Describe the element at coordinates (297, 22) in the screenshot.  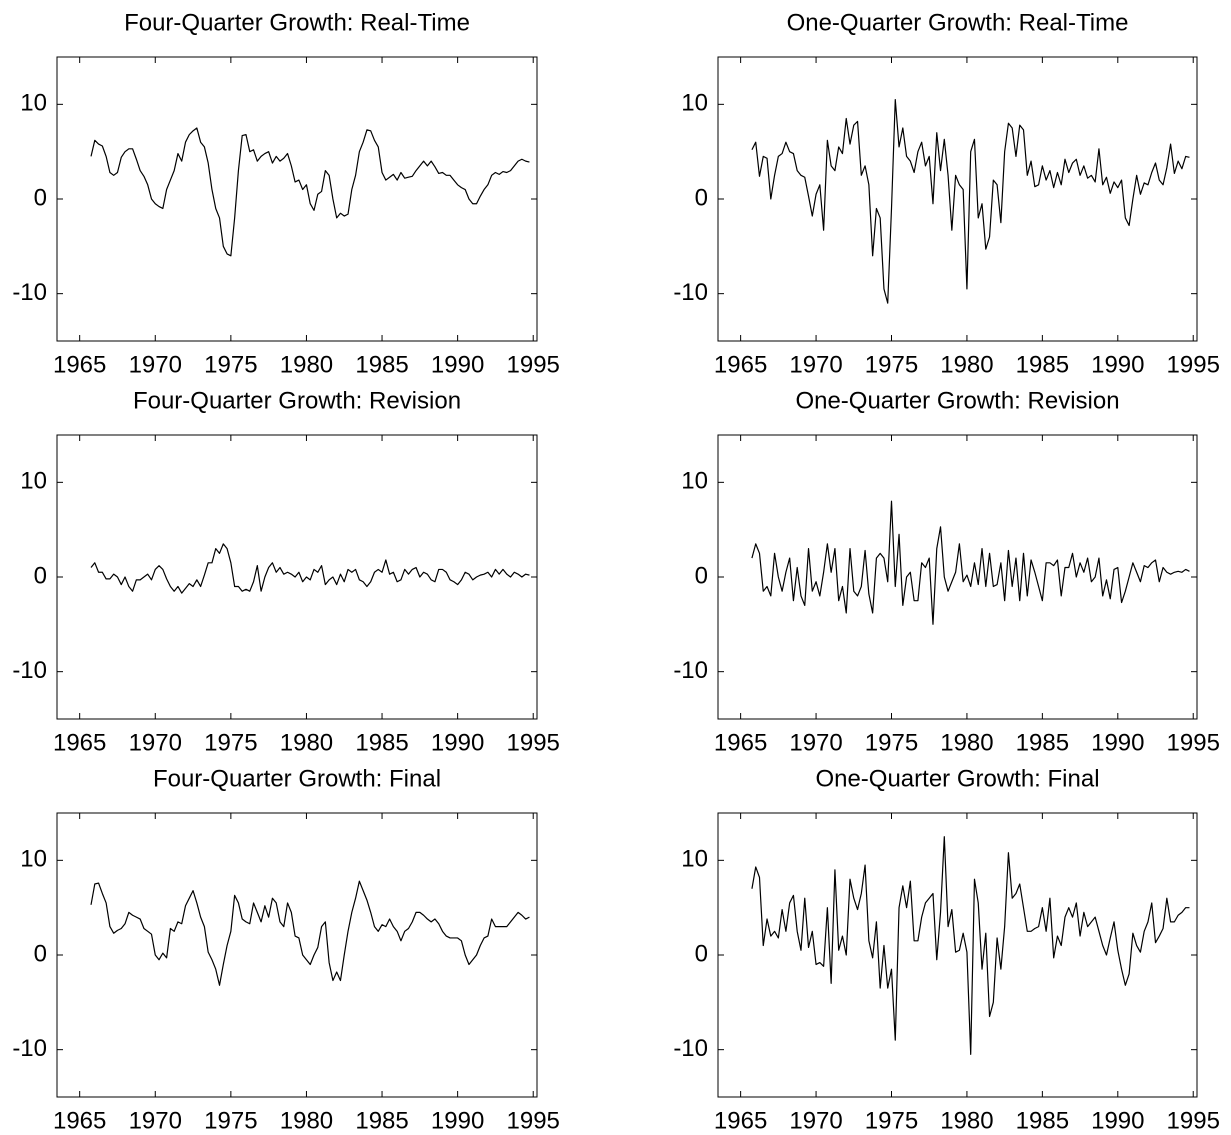
I see `panel-title: Four-Quarter Growth: Real-Time` at that location.